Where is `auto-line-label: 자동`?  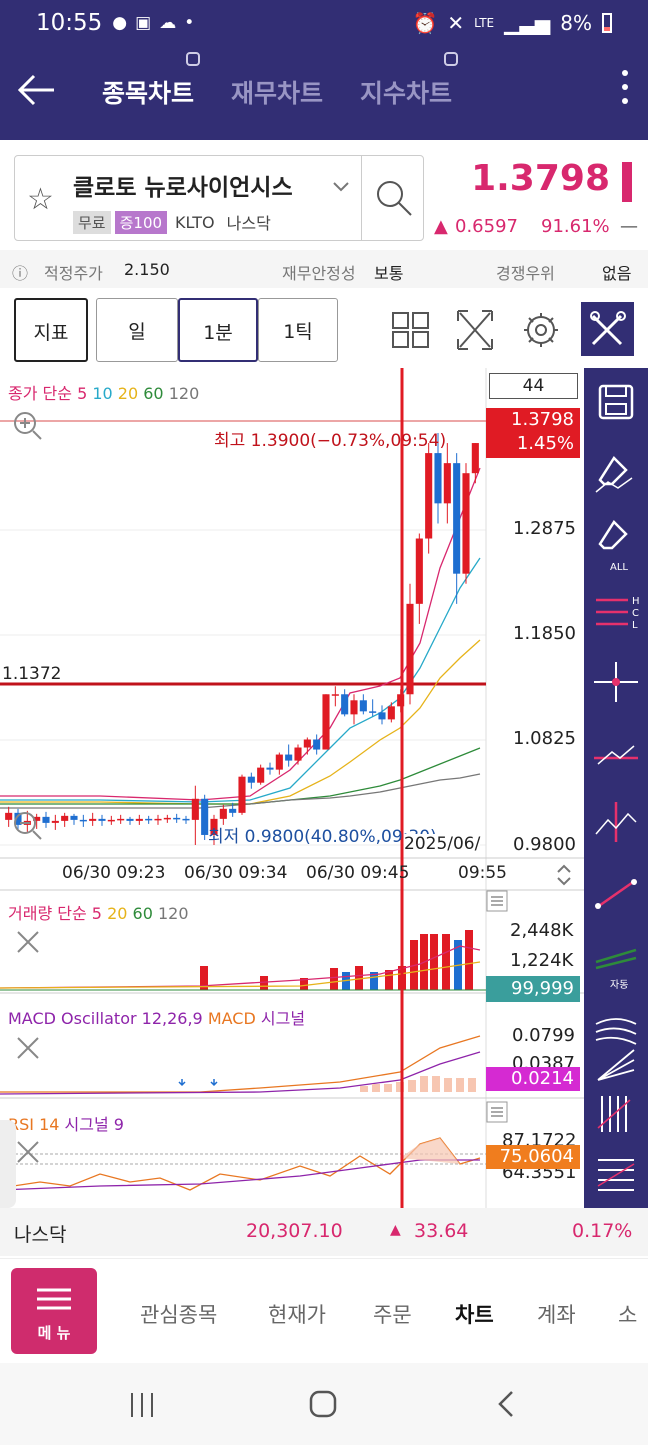
auto-line-label: 자동 is located at coordinates (619, 985).